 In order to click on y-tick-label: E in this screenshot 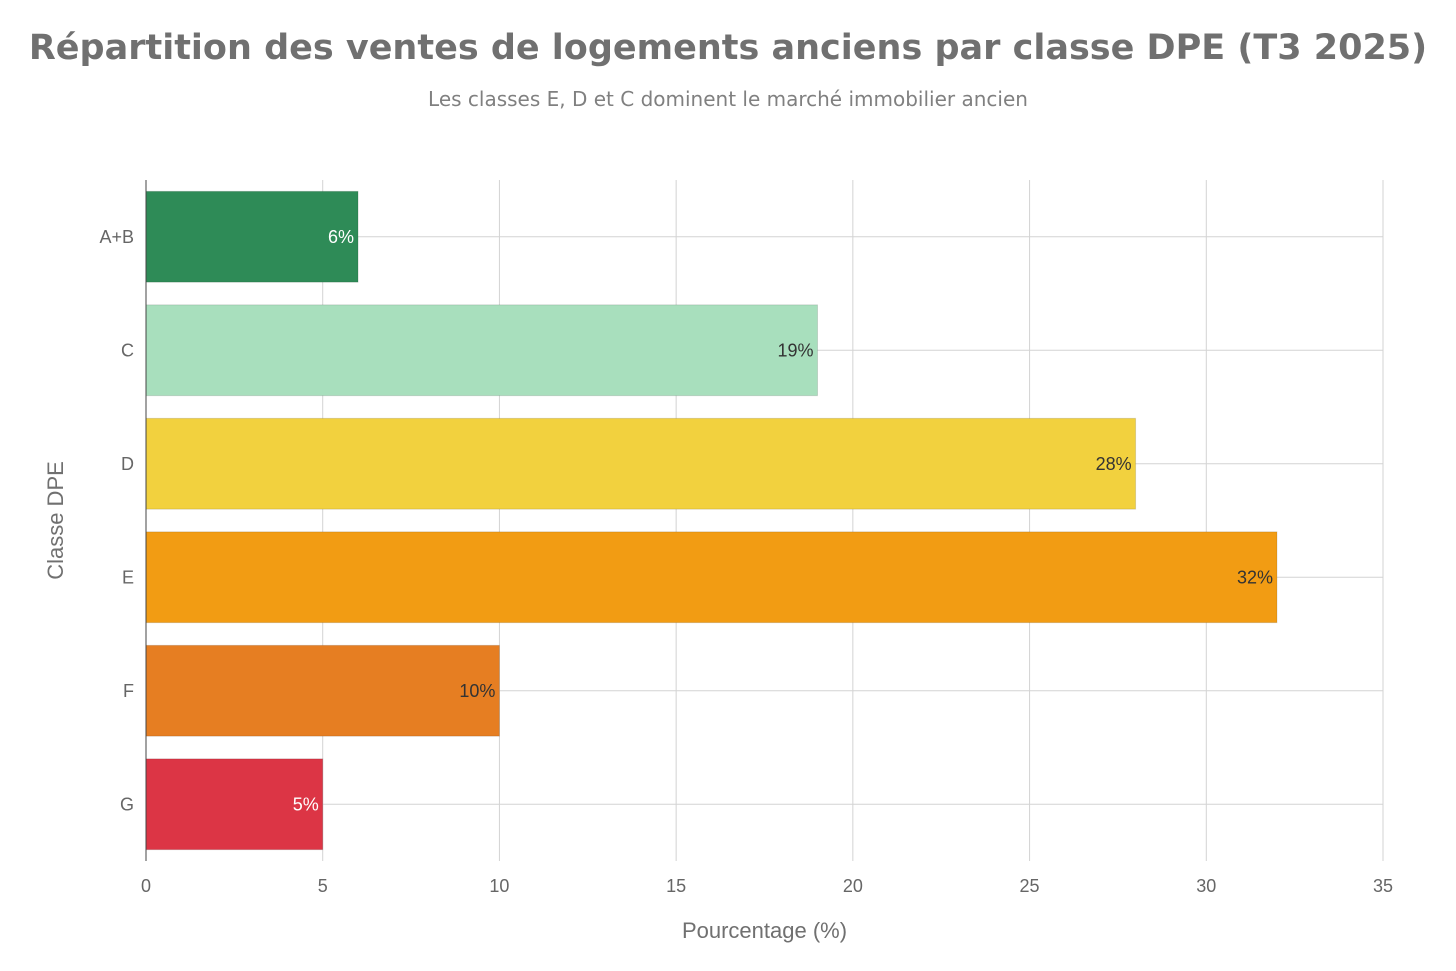, I will do `click(128, 577)`.